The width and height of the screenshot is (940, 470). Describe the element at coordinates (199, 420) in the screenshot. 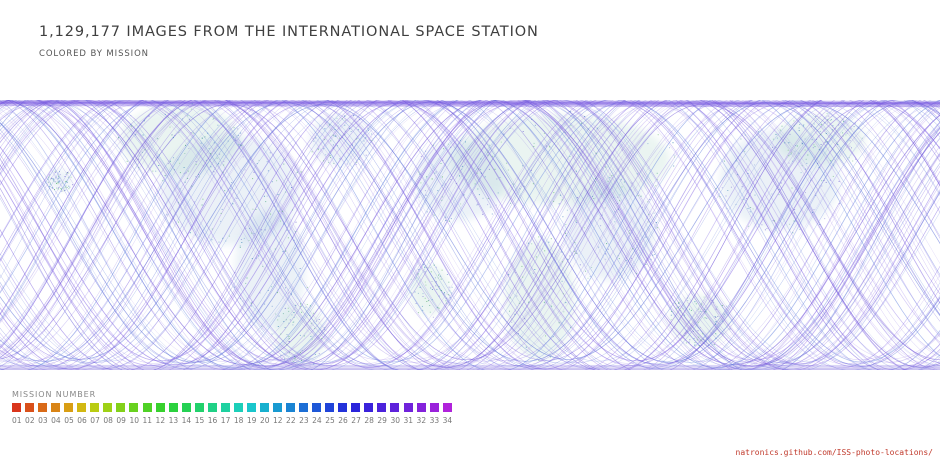

I see `legend-number-15: 15` at that location.